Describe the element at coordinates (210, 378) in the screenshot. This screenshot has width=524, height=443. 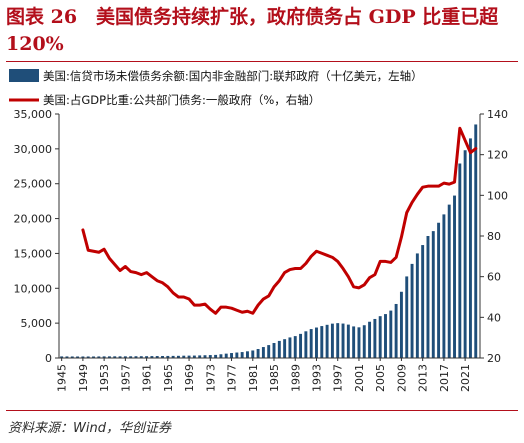
I see `x-tick-label: 1973` at that location.